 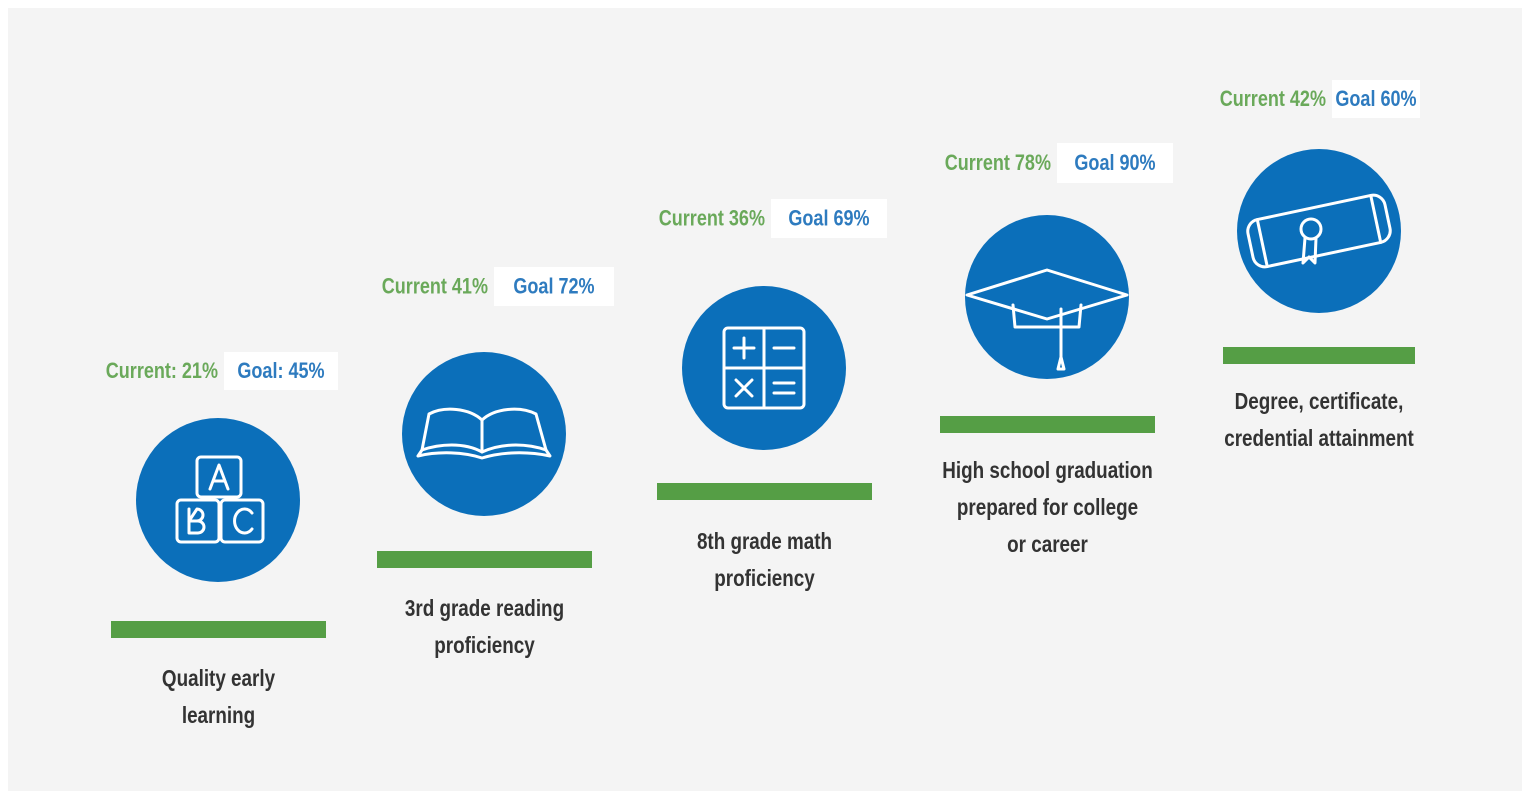 I want to click on step-label: 3rd grade reading, so click(x=484, y=608).